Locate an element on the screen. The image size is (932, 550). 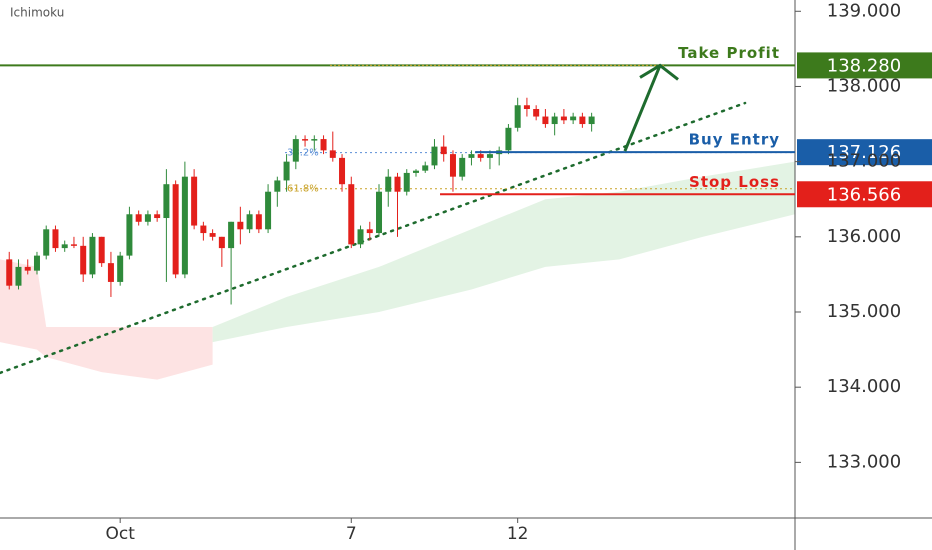
y-tick-label: 137.000 is located at coordinates (864, 161).